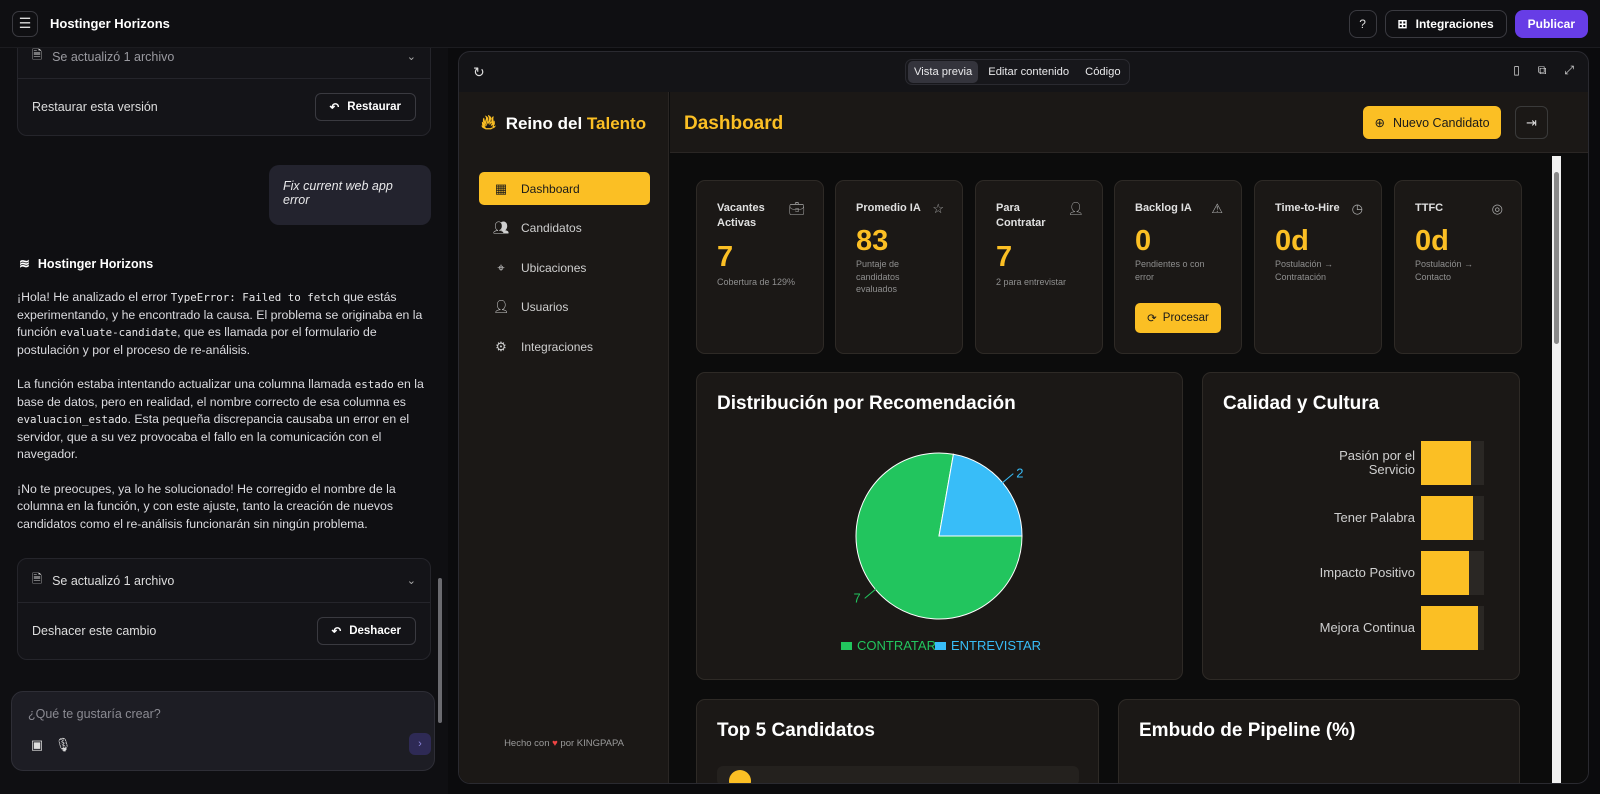 Image resolution: width=1600 pixels, height=794 pixels. I want to click on bar-row: Impacto Positivo, so click(1362, 573).